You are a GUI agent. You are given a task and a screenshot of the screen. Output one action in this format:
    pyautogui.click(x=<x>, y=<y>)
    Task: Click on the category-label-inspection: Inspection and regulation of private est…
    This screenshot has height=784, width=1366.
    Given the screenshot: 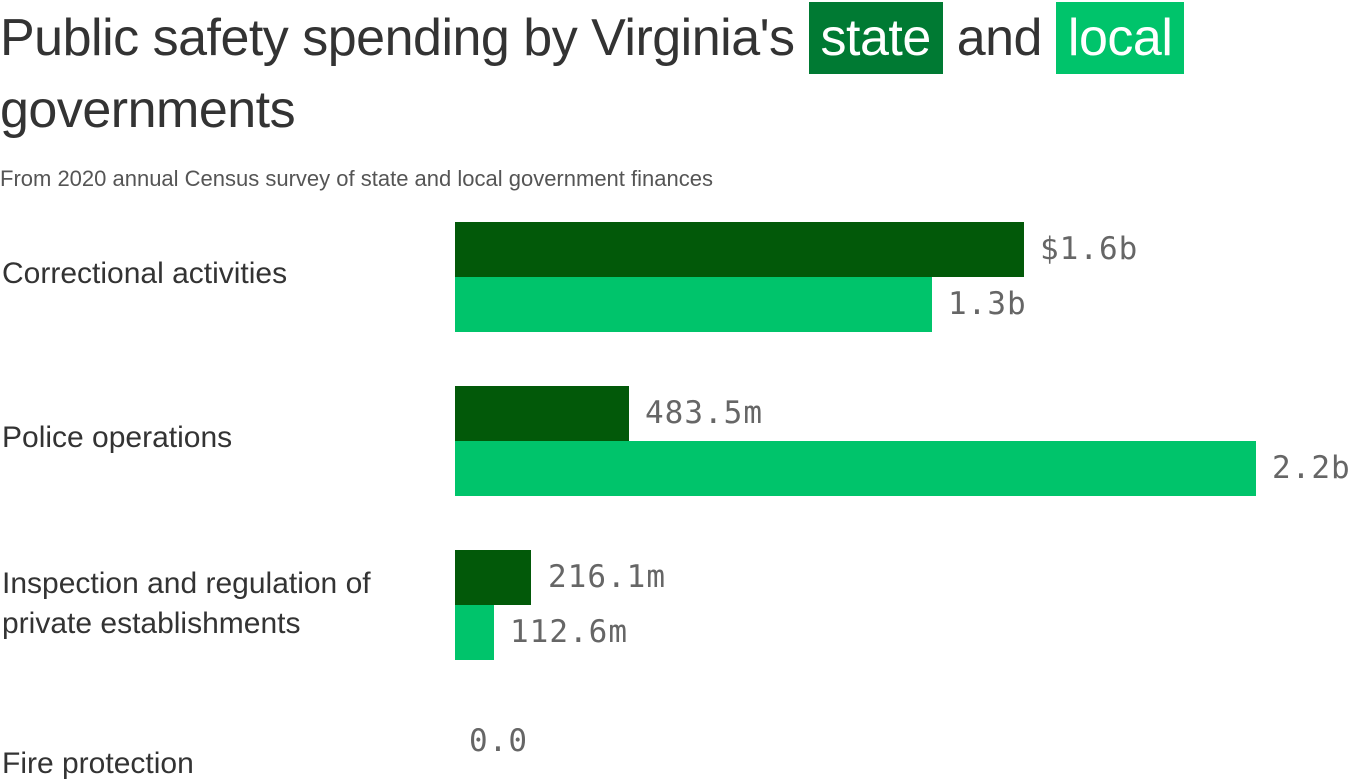 What is the action you would take?
    pyautogui.click(x=186, y=603)
    